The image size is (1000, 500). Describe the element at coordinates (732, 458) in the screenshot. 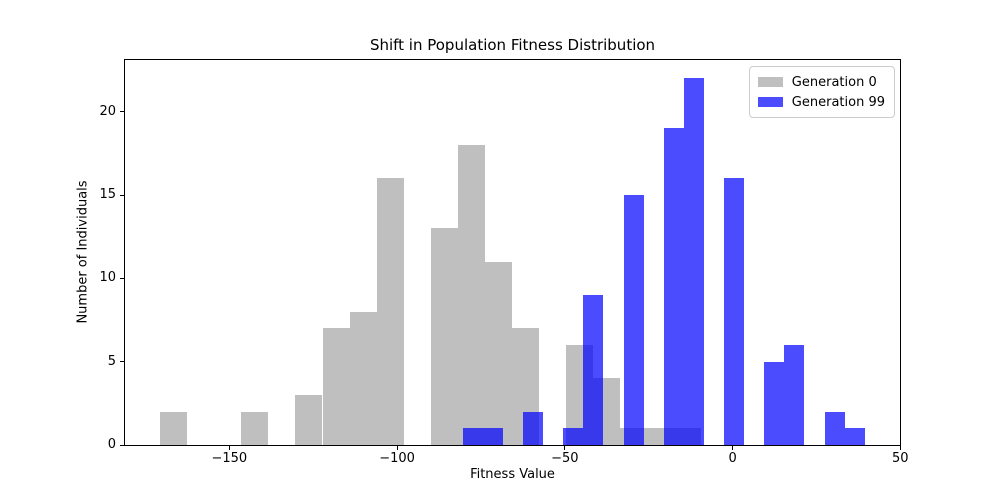

I see `x-tick-label: 0` at that location.